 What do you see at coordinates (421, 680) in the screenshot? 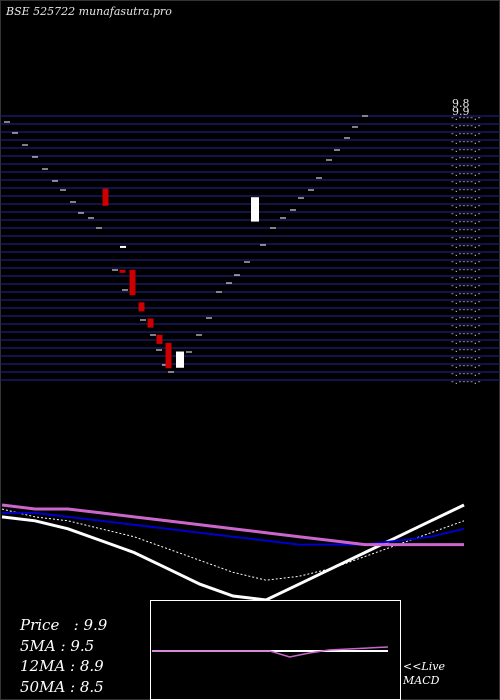
I see `macd-title: MACD` at bounding box center [421, 680].